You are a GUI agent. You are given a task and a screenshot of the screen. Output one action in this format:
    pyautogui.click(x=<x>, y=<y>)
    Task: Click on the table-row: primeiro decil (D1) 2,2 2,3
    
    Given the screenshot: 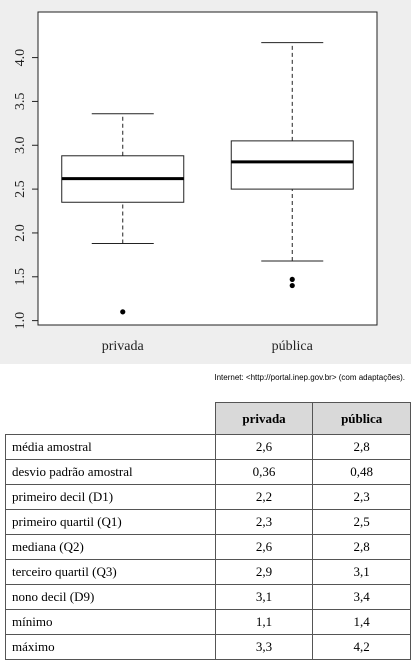 What is the action you would take?
    pyautogui.click(x=208, y=497)
    